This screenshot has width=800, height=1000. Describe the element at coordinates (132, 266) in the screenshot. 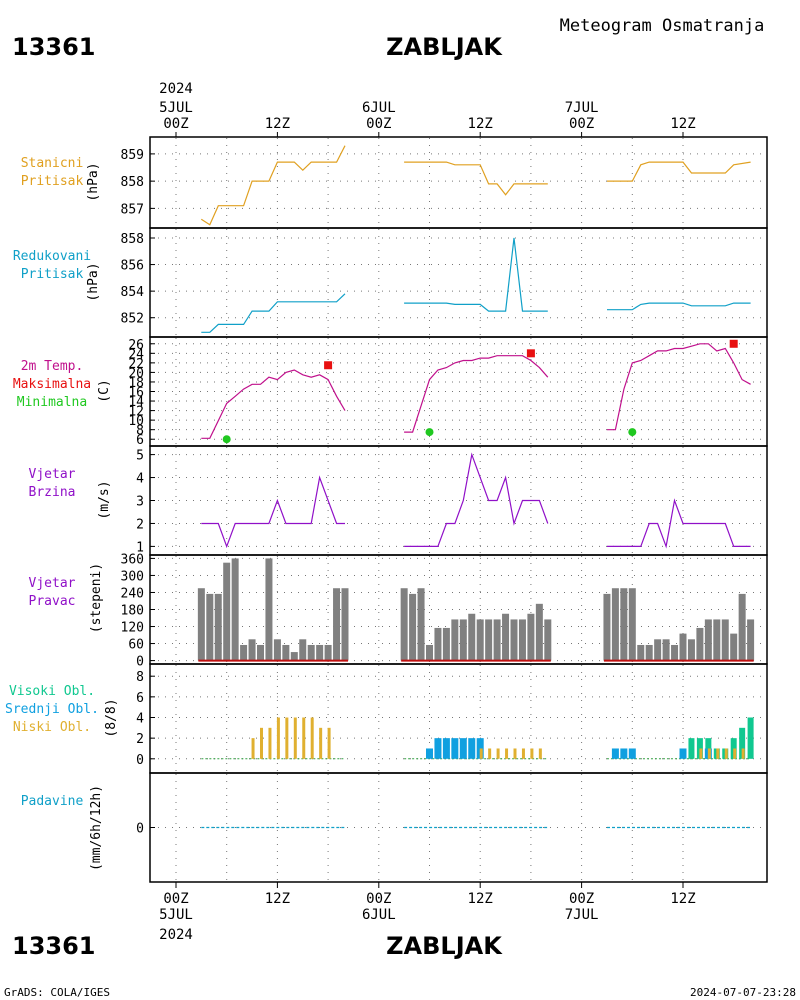

I see `y-tick-label: 856` at that location.